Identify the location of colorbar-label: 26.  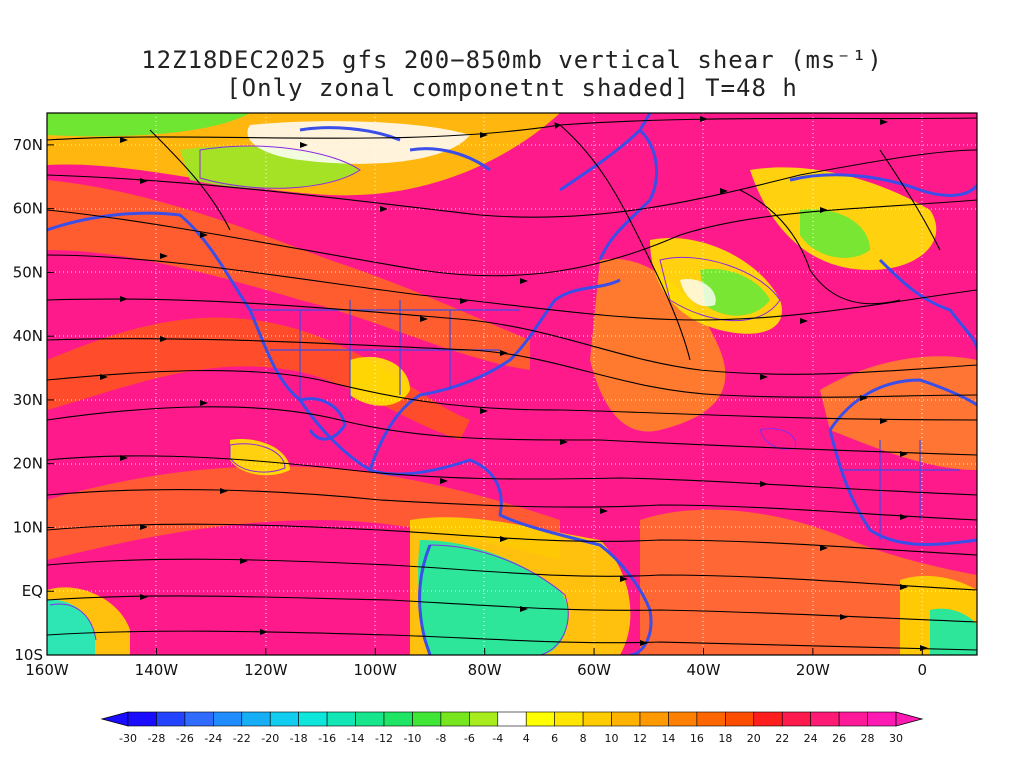
(839, 738).